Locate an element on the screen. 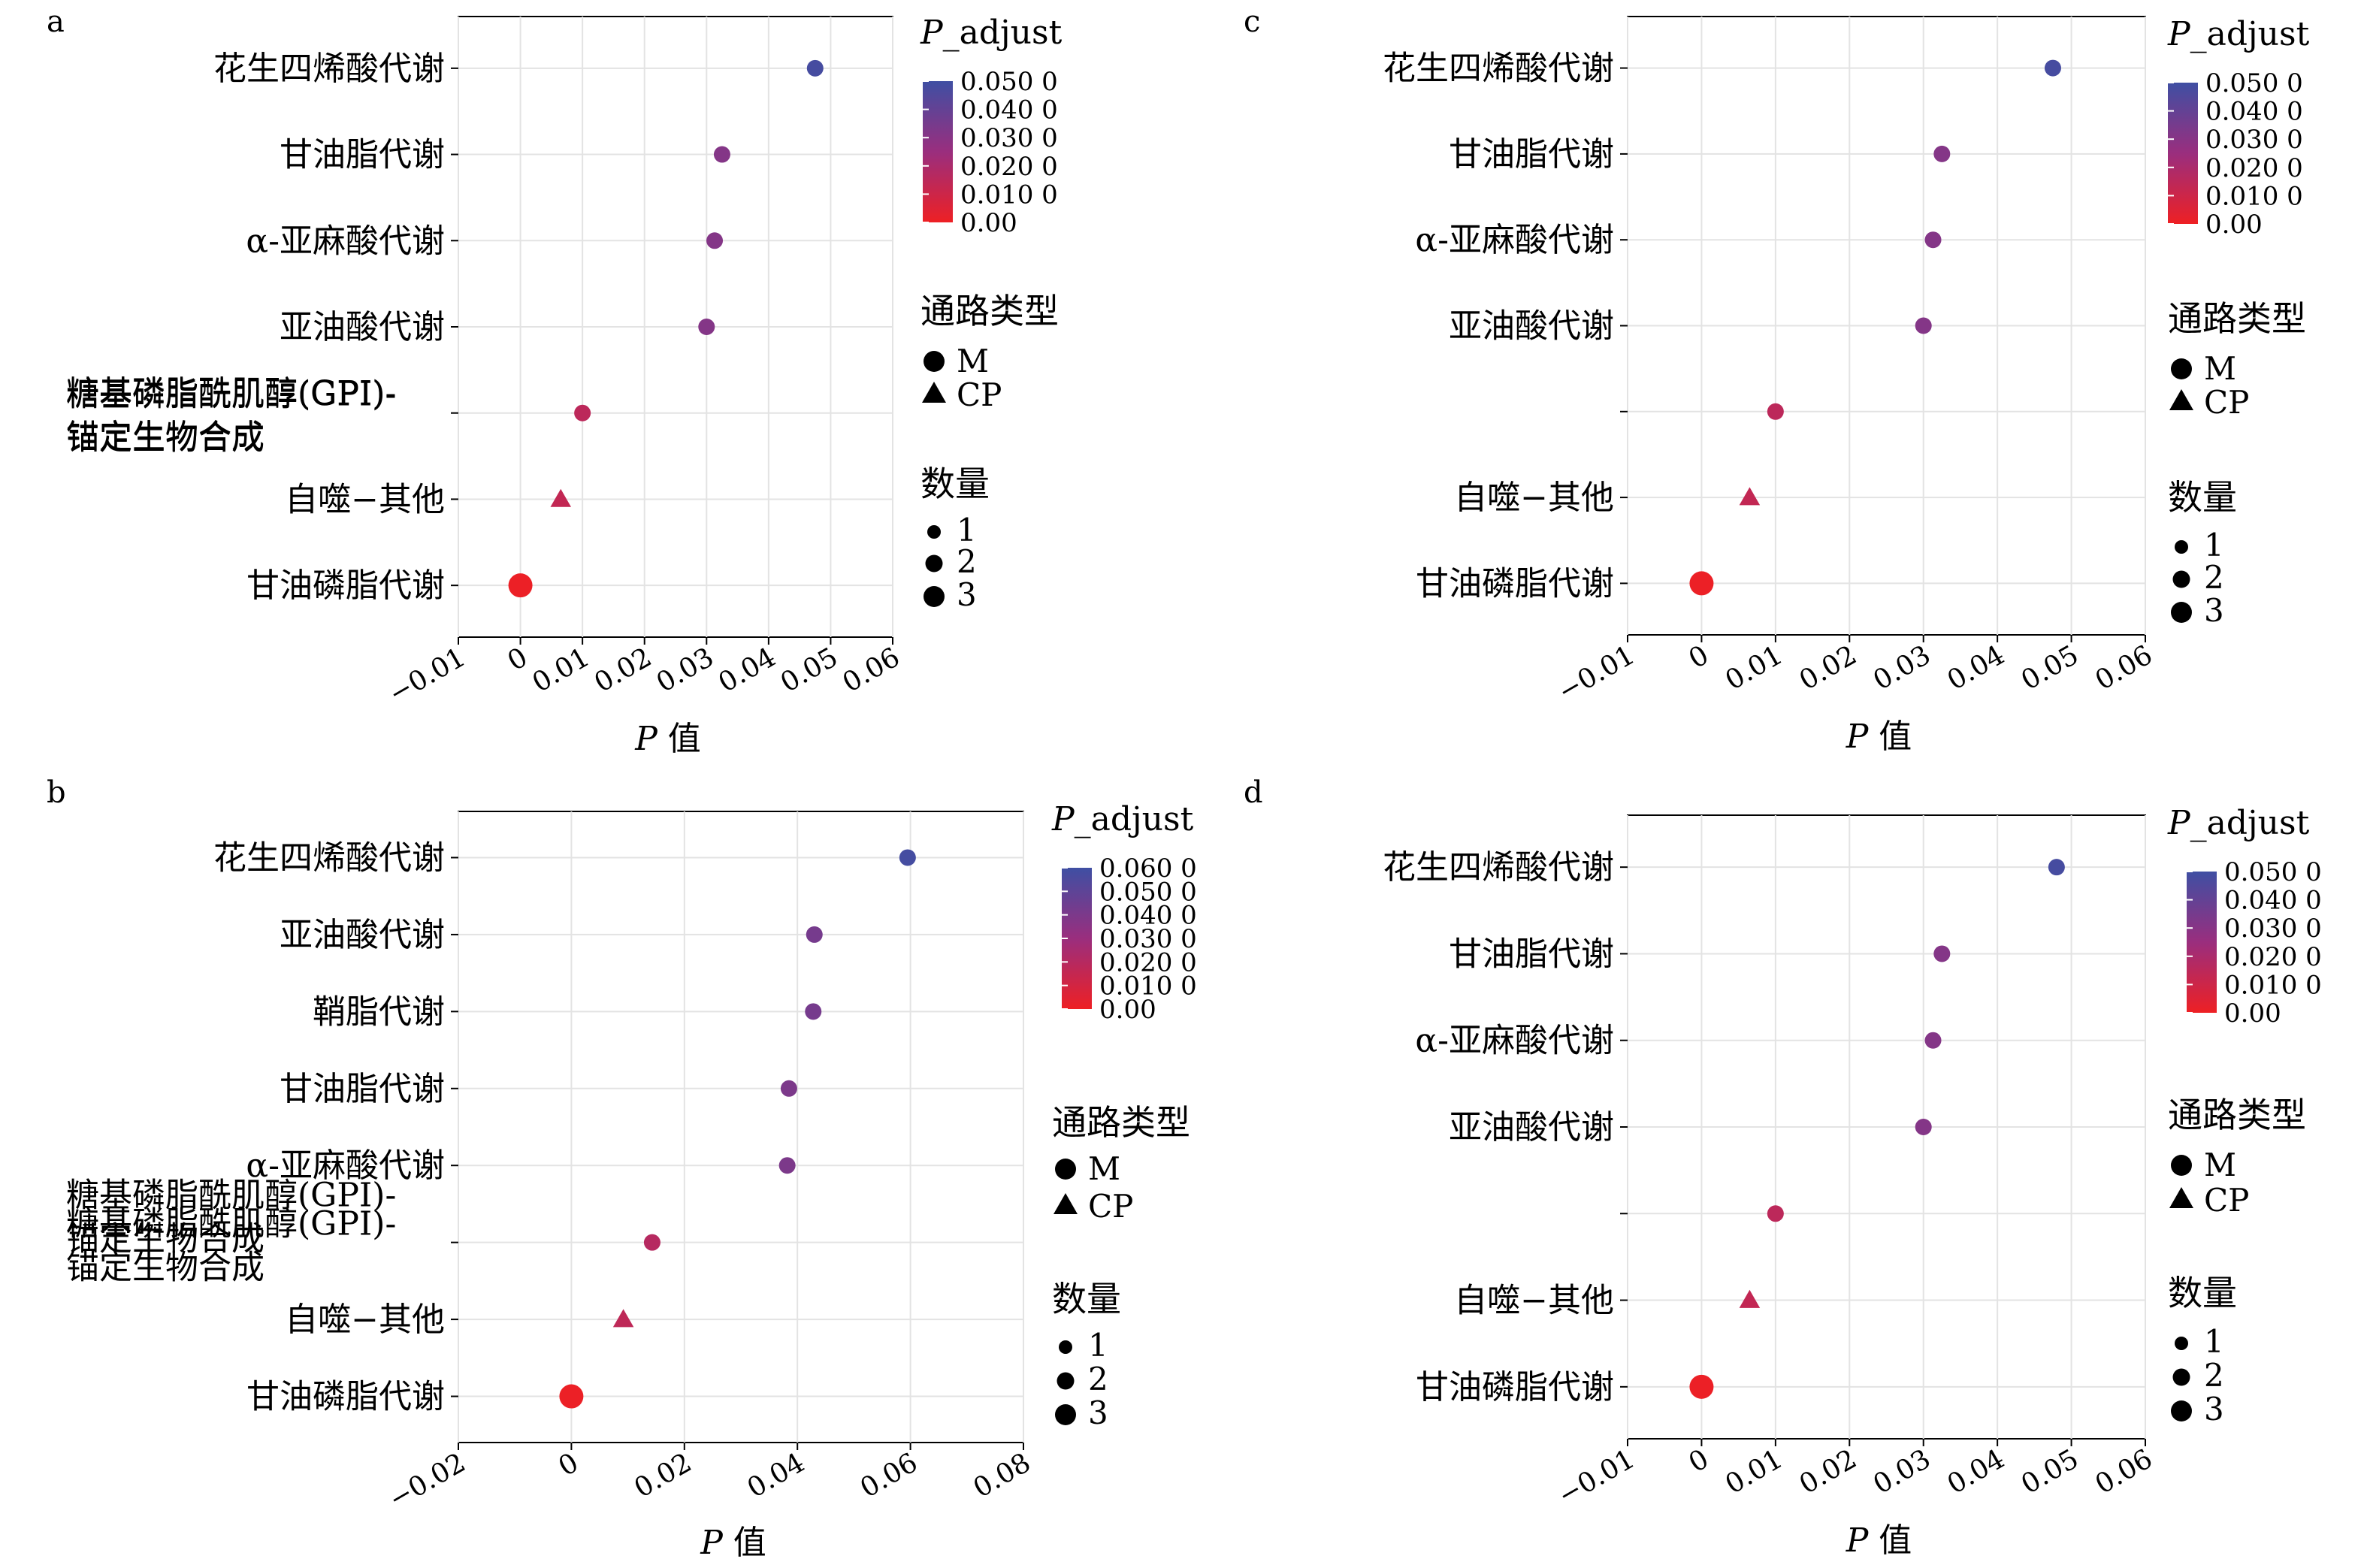 This screenshot has width=2367, height=1568. panel-label: c is located at coordinates (1252, 22).